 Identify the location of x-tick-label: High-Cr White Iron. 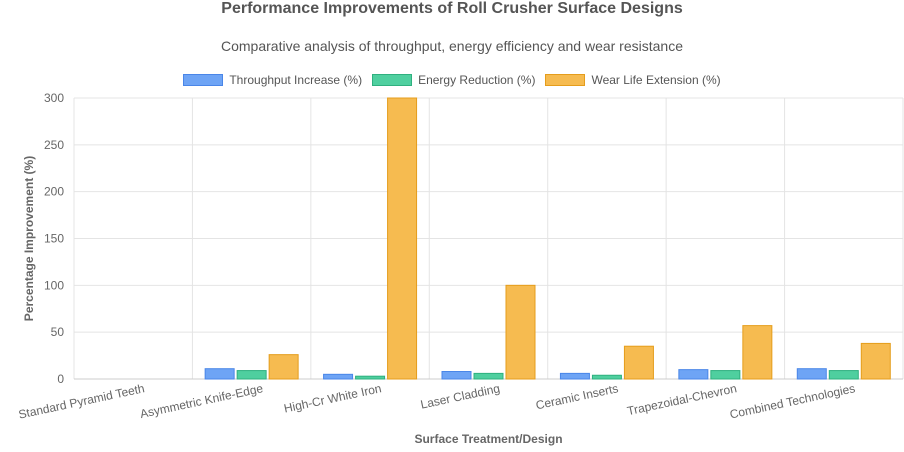
(333, 398).